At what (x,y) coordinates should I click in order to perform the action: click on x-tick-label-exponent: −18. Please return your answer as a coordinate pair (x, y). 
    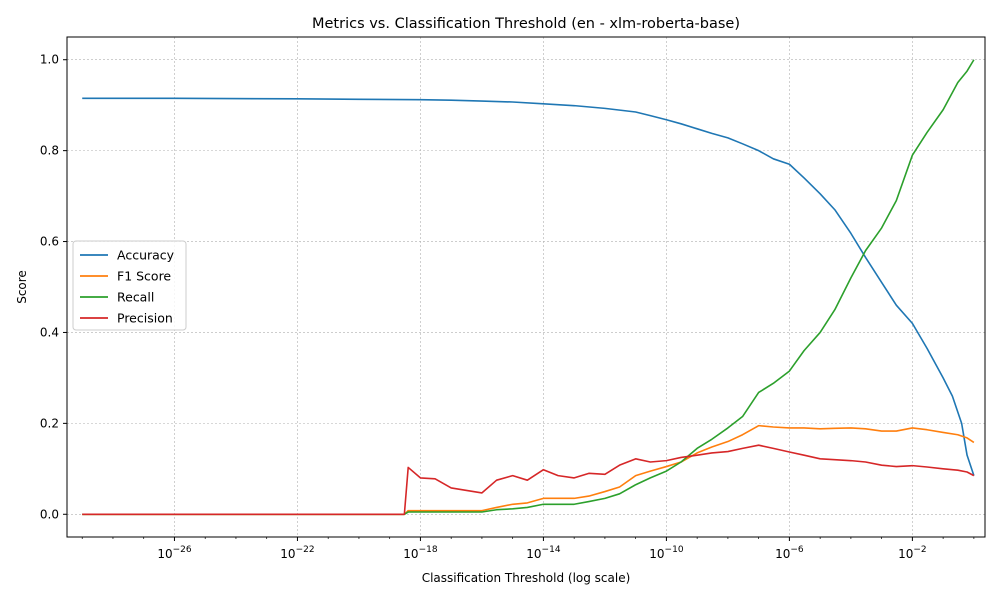
    Looking at the image, I should click on (428, 550).